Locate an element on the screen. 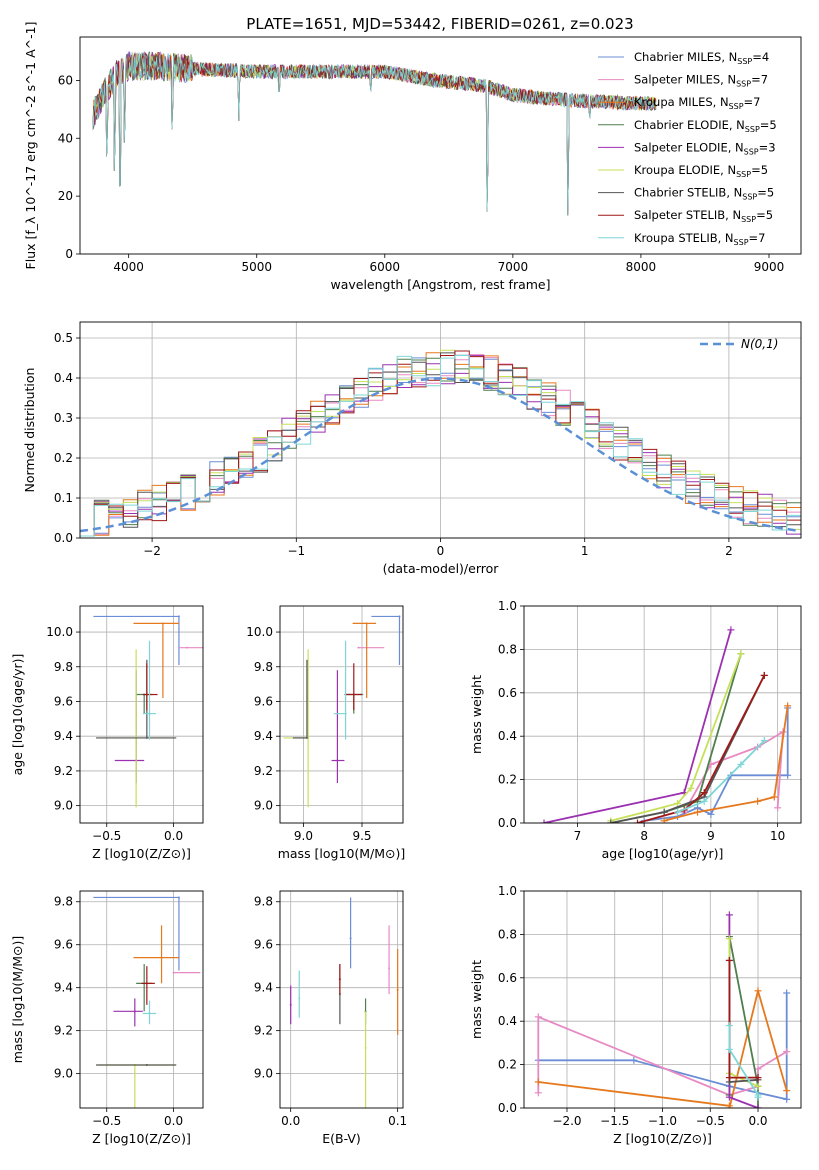 The image size is (819, 1170). y-axis-label: Normed distribution is located at coordinates (29, 430).